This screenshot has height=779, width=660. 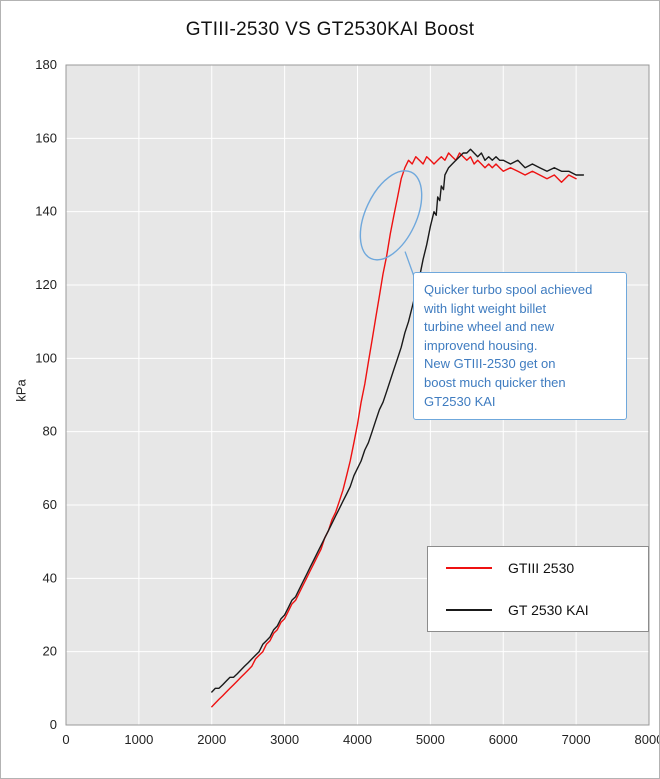 I want to click on x-tick-label: 0, so click(x=65, y=739).